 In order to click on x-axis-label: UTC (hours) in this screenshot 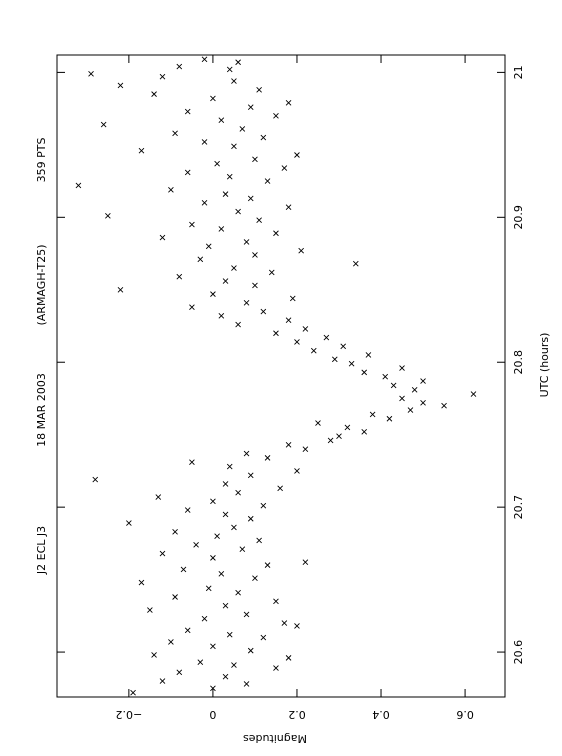, I will do `click(544, 365)`.